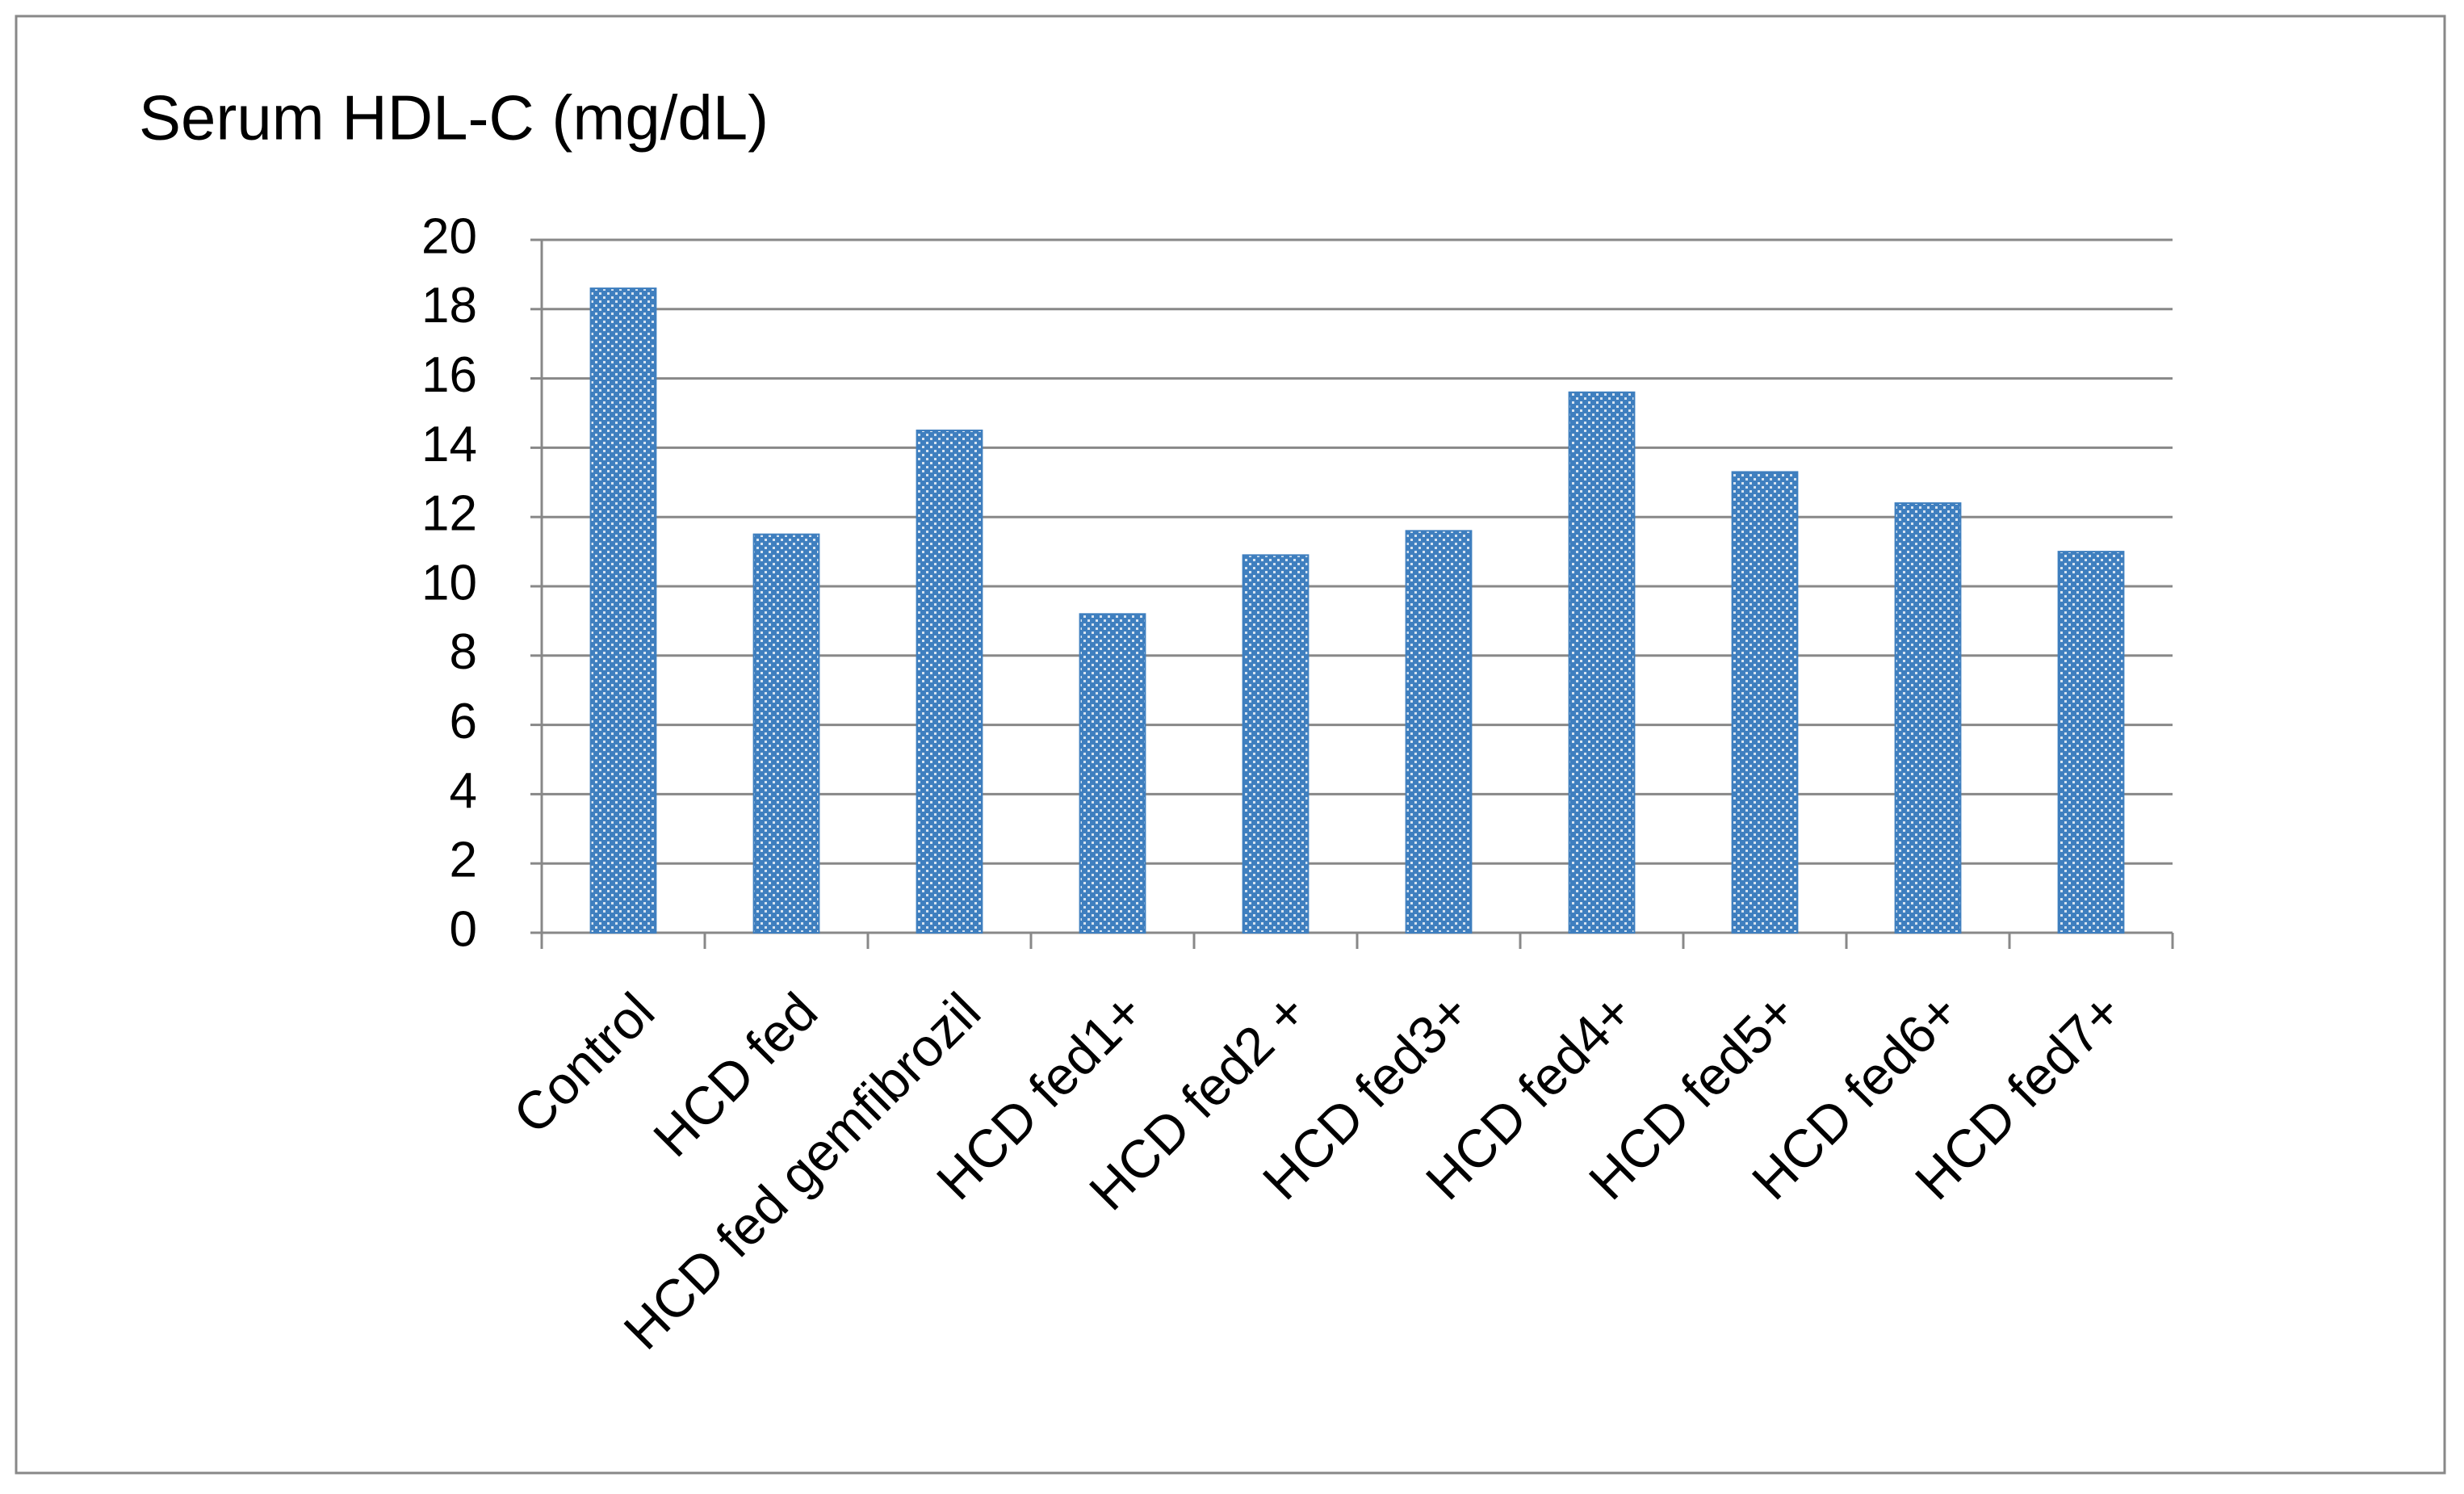 This screenshot has width=2464, height=1494. Describe the element at coordinates (463, 652) in the screenshot. I see `y-tick-label: 8` at that location.